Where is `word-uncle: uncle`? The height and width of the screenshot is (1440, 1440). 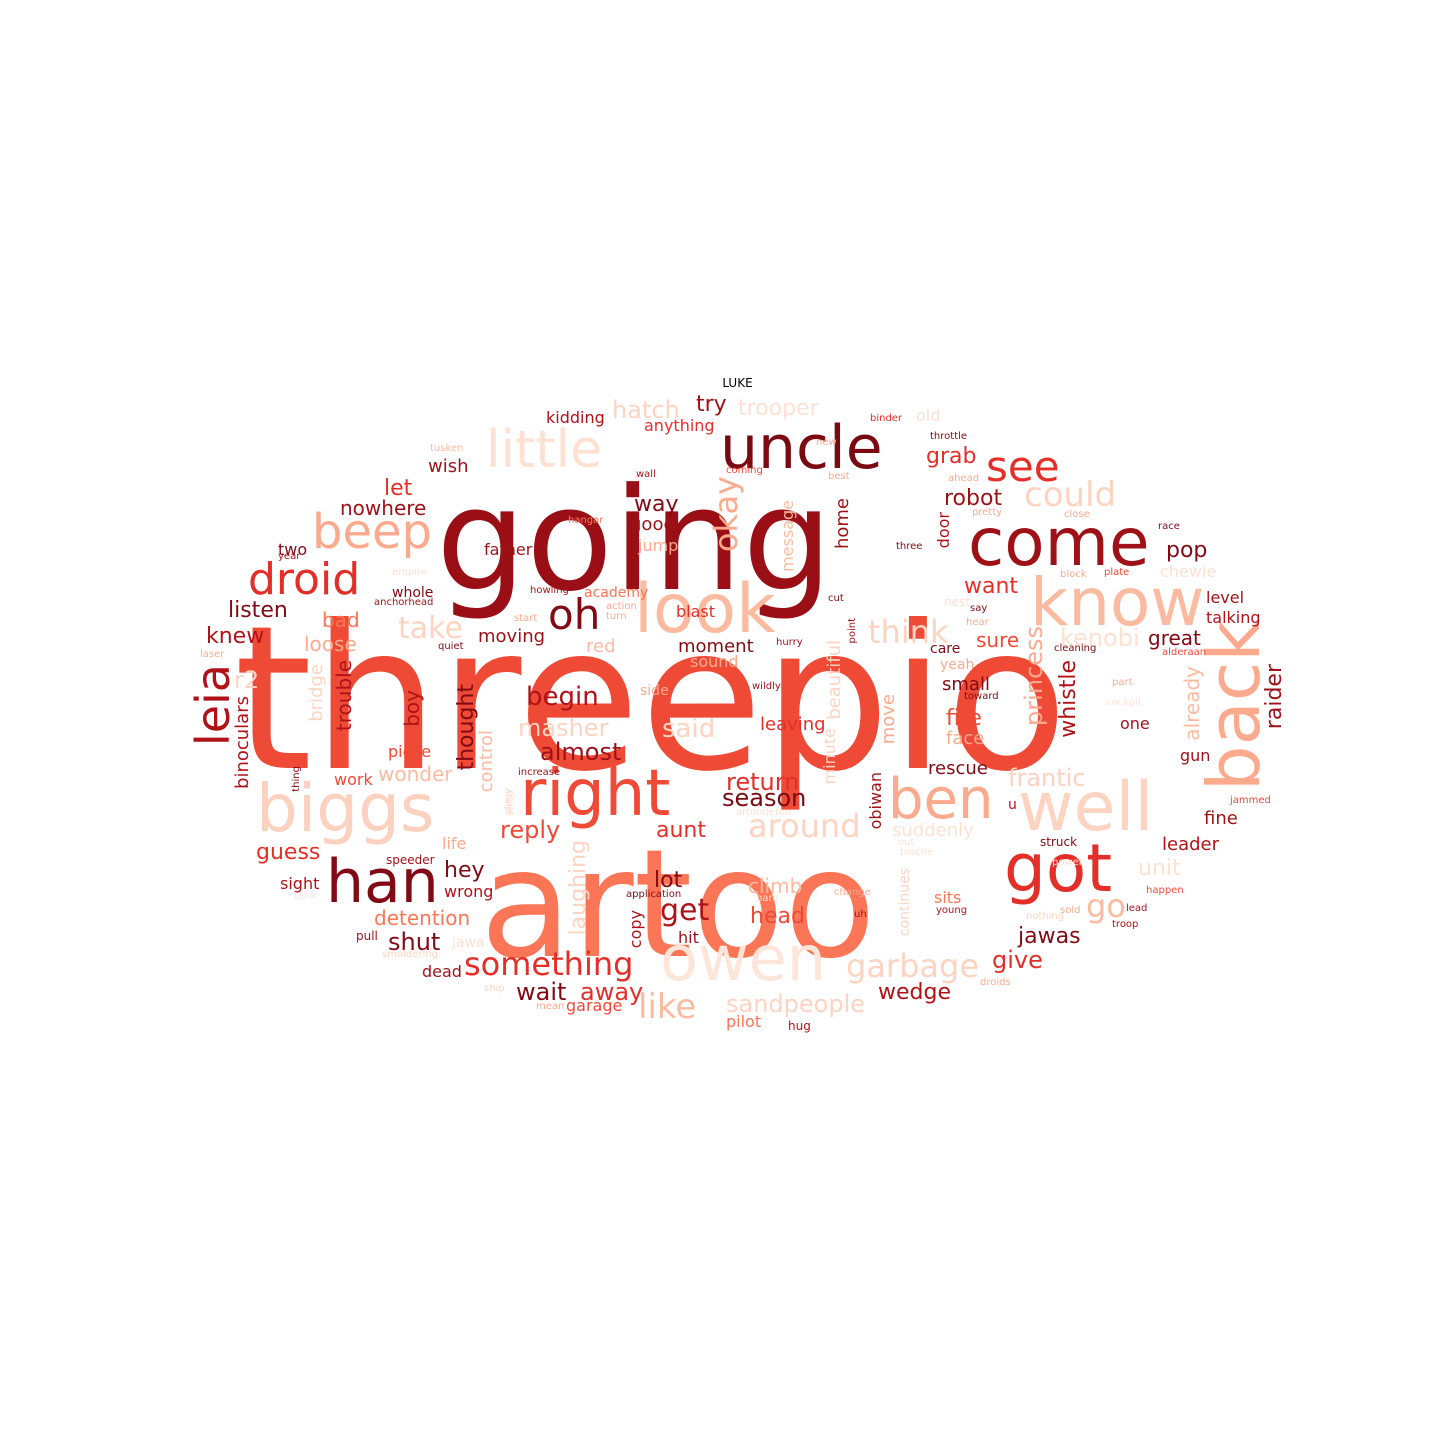
word-uncle: uncle is located at coordinates (801, 448).